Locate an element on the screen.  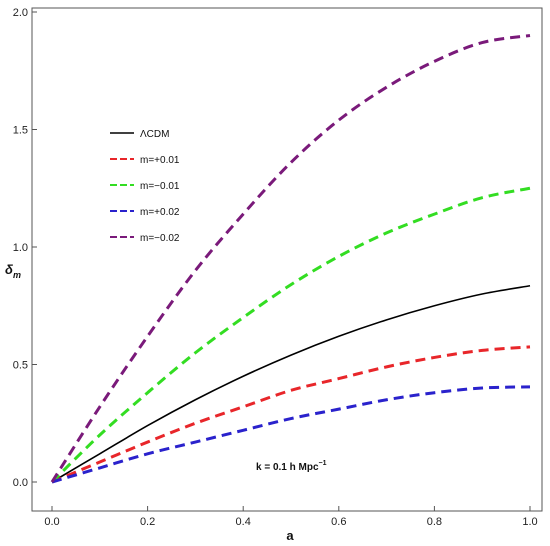
legend-label: m=+0.01 is located at coordinates (160, 160).